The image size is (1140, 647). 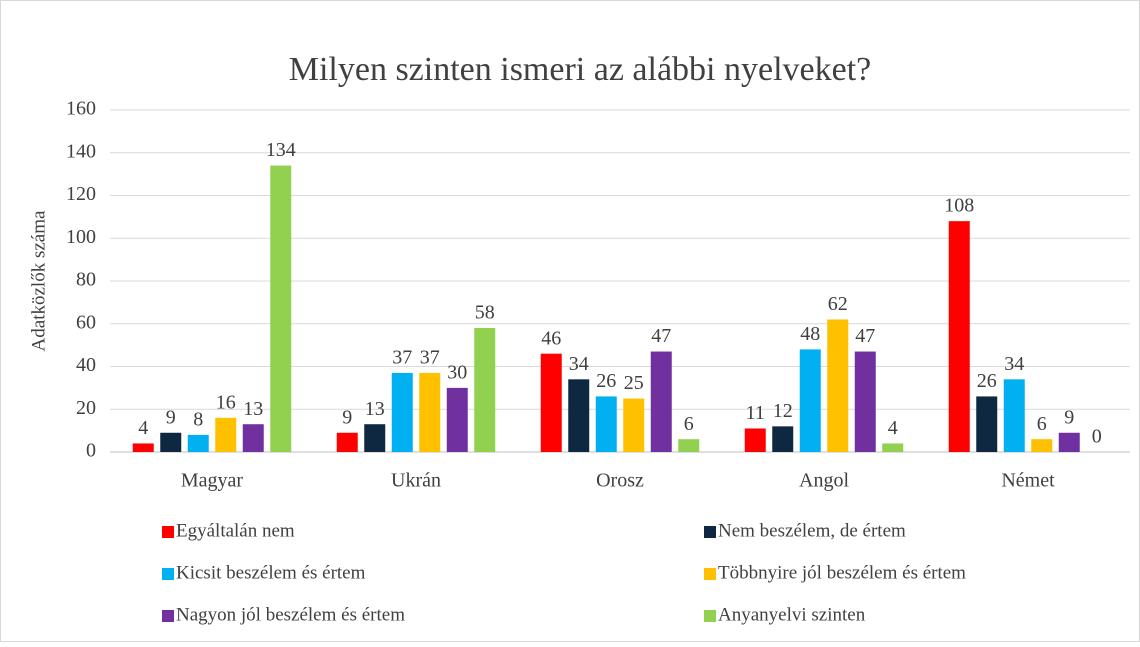 I want to click on data-label: 0, so click(x=1097, y=437).